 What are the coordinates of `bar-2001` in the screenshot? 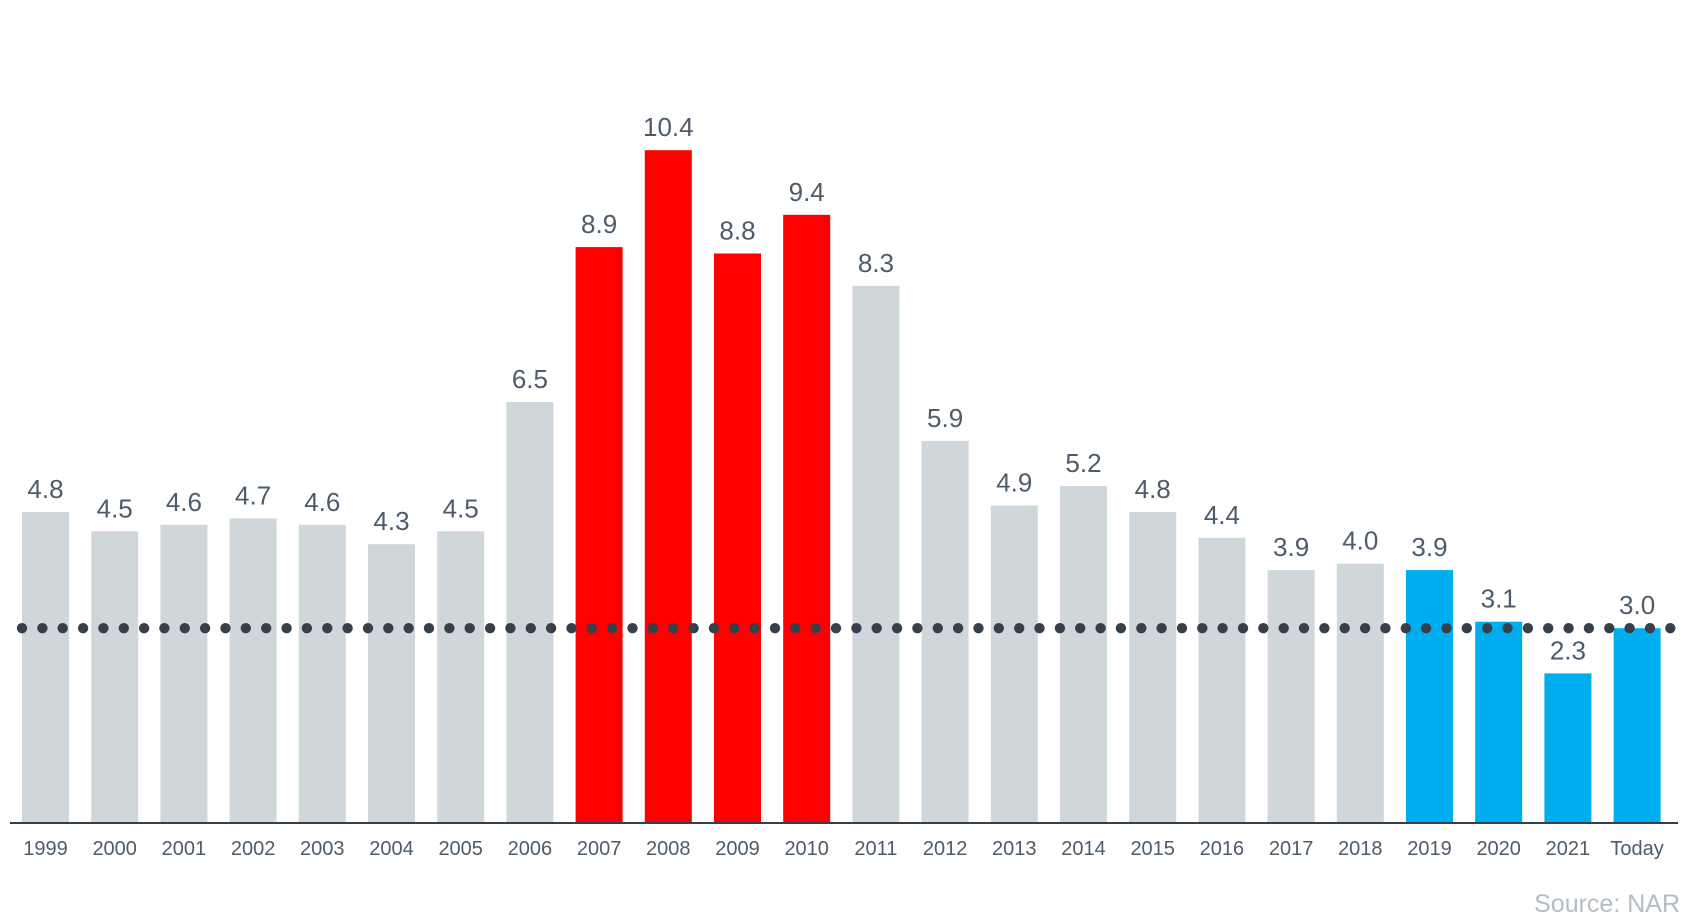 It's located at (184, 673).